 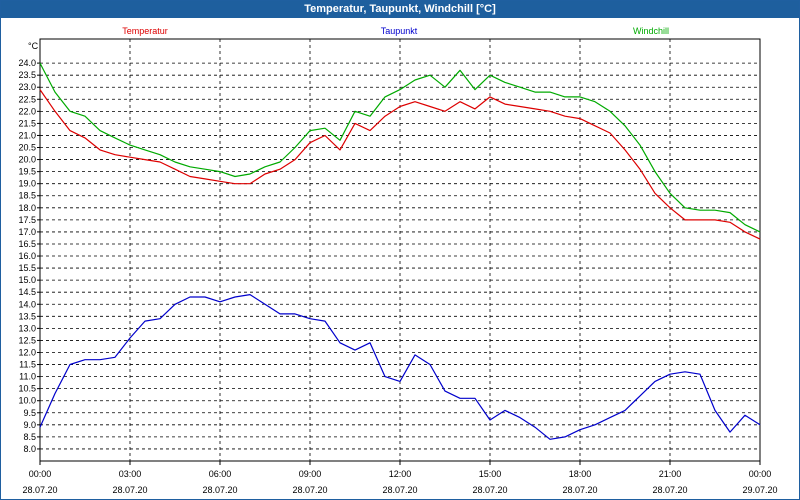 I want to click on x-tick-time: 15:00, so click(x=490, y=474).